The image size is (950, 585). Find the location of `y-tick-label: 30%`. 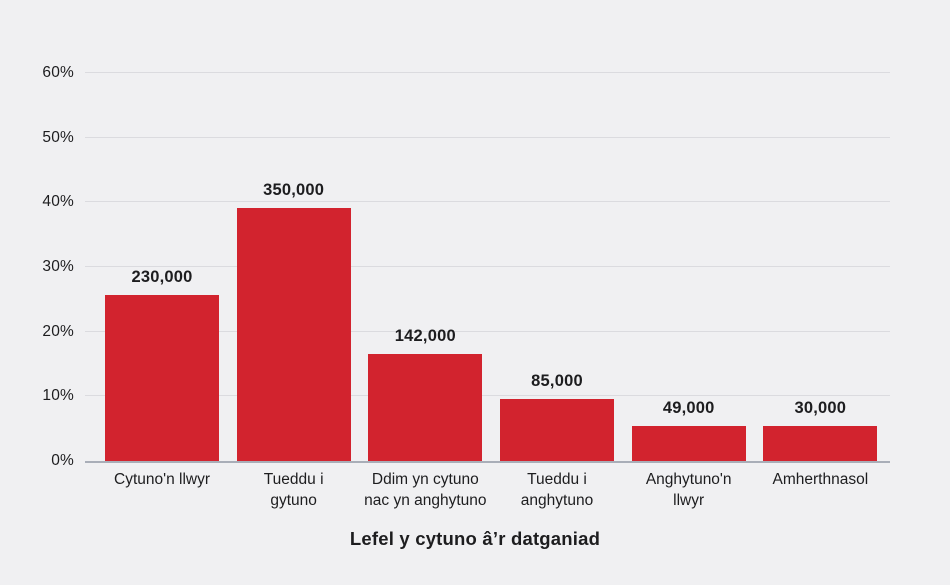

y-tick-label: 30% is located at coordinates (58, 266).